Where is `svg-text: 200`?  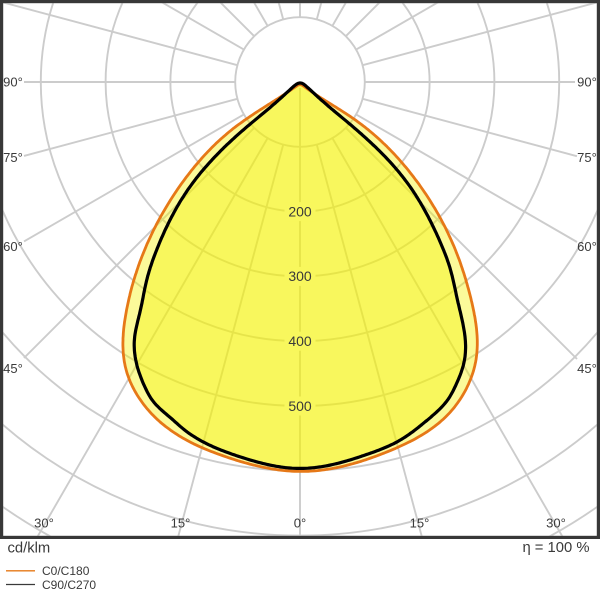
svg-text: 200 is located at coordinates (300, 211).